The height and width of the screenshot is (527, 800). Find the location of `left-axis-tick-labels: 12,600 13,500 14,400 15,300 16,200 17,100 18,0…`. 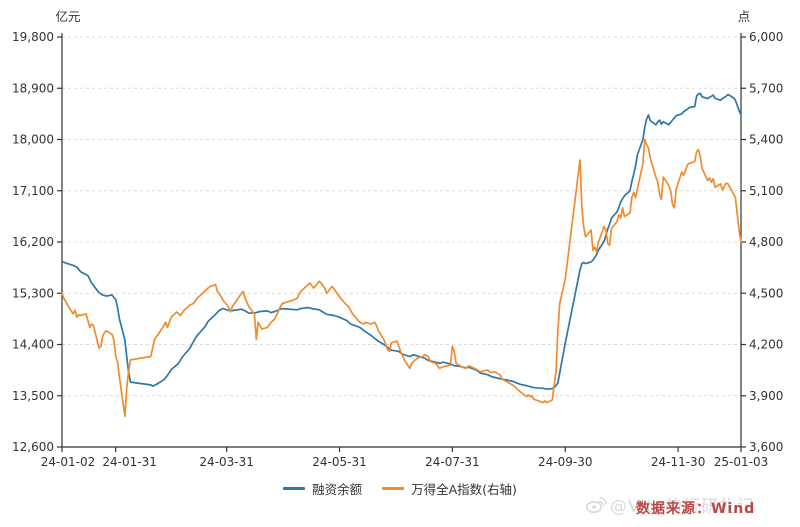

left-axis-tick-labels: 12,600 13,500 14,400 15,300 16,200 17,100 18,0… is located at coordinates (33, 242).